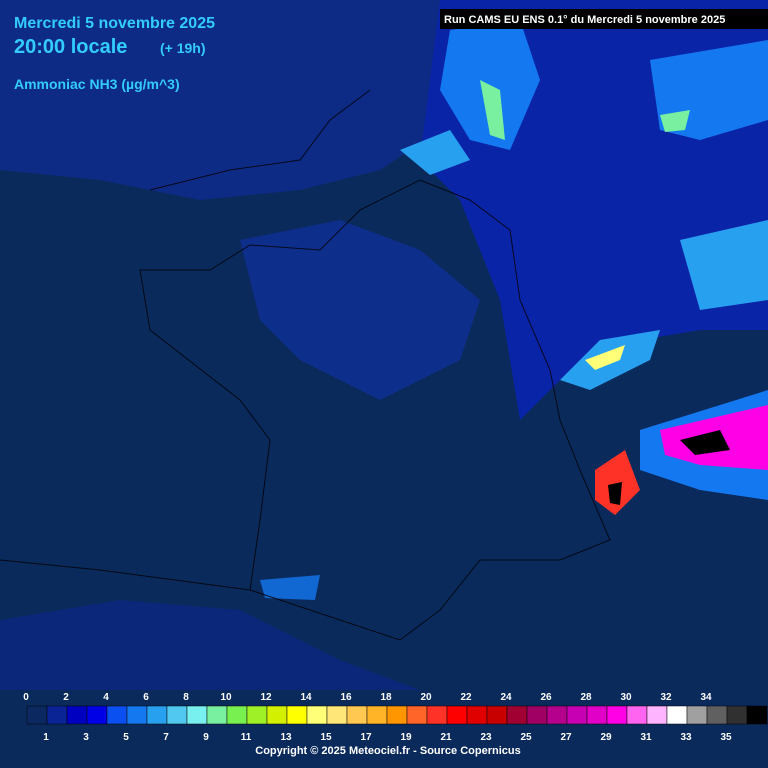 The image size is (768, 768). What do you see at coordinates (146, 697) in the screenshot?
I see `legend-label: 6` at bounding box center [146, 697].